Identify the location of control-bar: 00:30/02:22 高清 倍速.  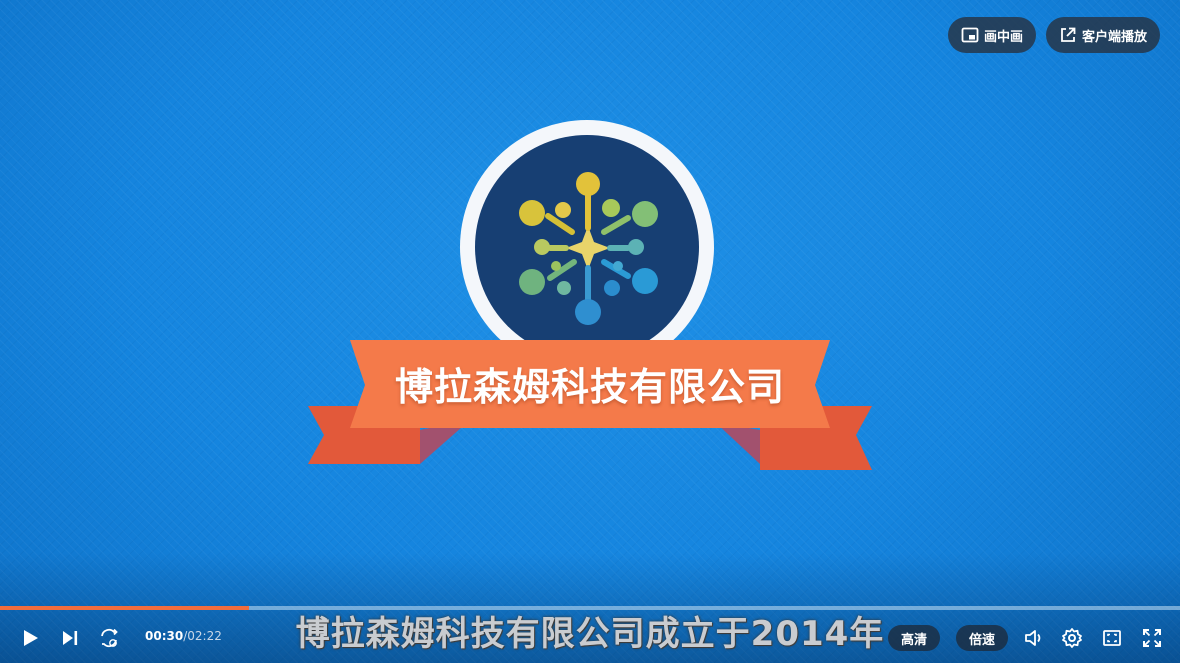
(590, 637).